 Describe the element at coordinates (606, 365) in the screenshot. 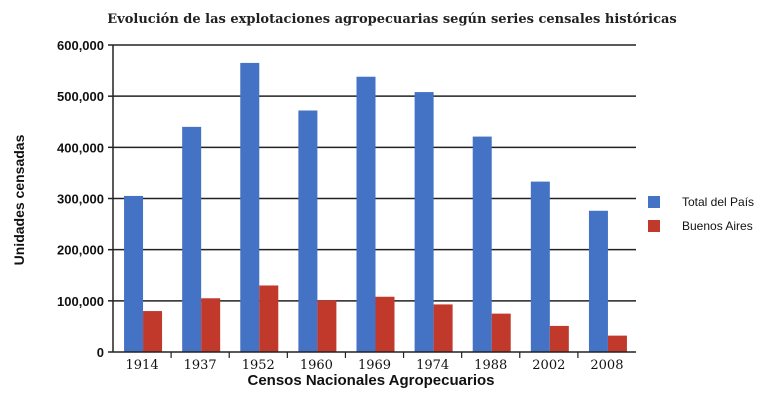

I see `x-tick-label: 2008` at that location.